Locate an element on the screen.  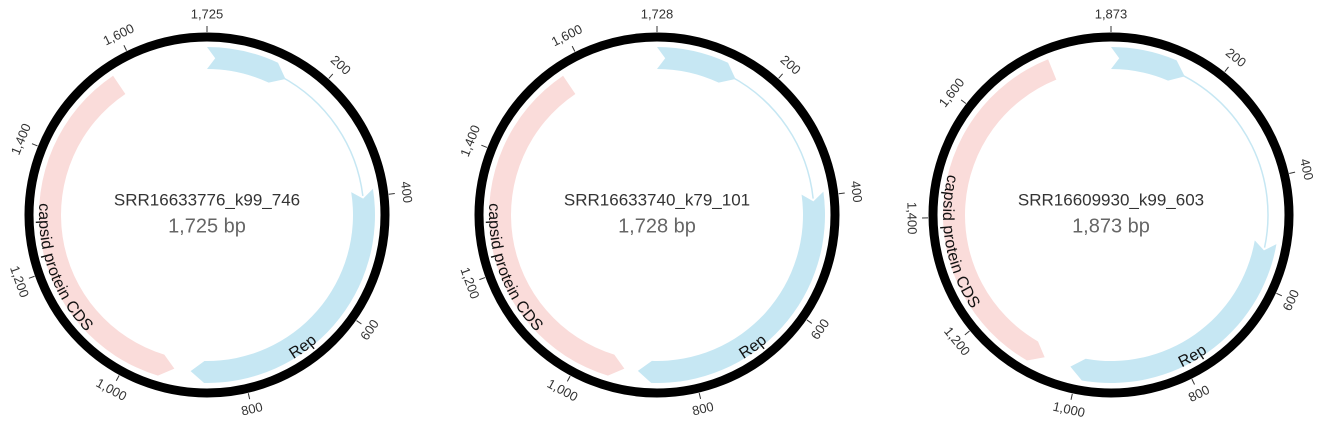
tick-label: 1,725 is located at coordinates (207, 13).